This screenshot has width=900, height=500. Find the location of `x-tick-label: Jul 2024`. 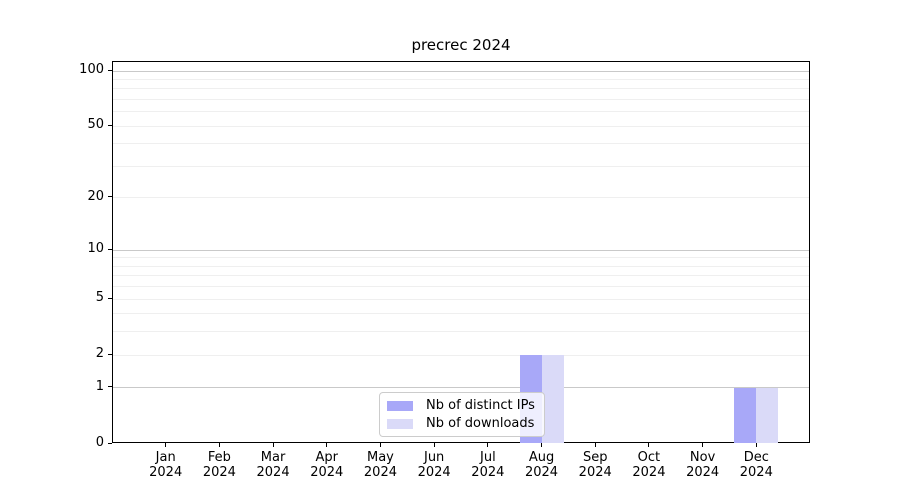

x-tick-label: Jul 2024 is located at coordinates (488, 465).